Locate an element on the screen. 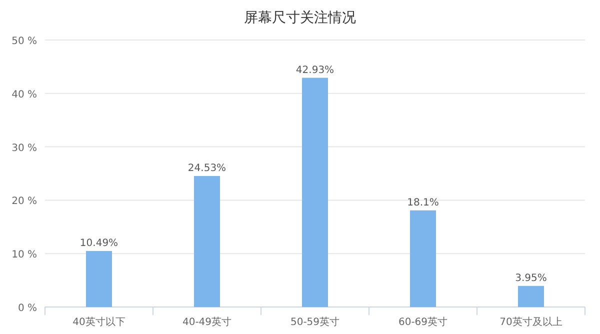 This screenshot has height=334, width=600. x-tick-label: 70英寸及以上 is located at coordinates (531, 322).